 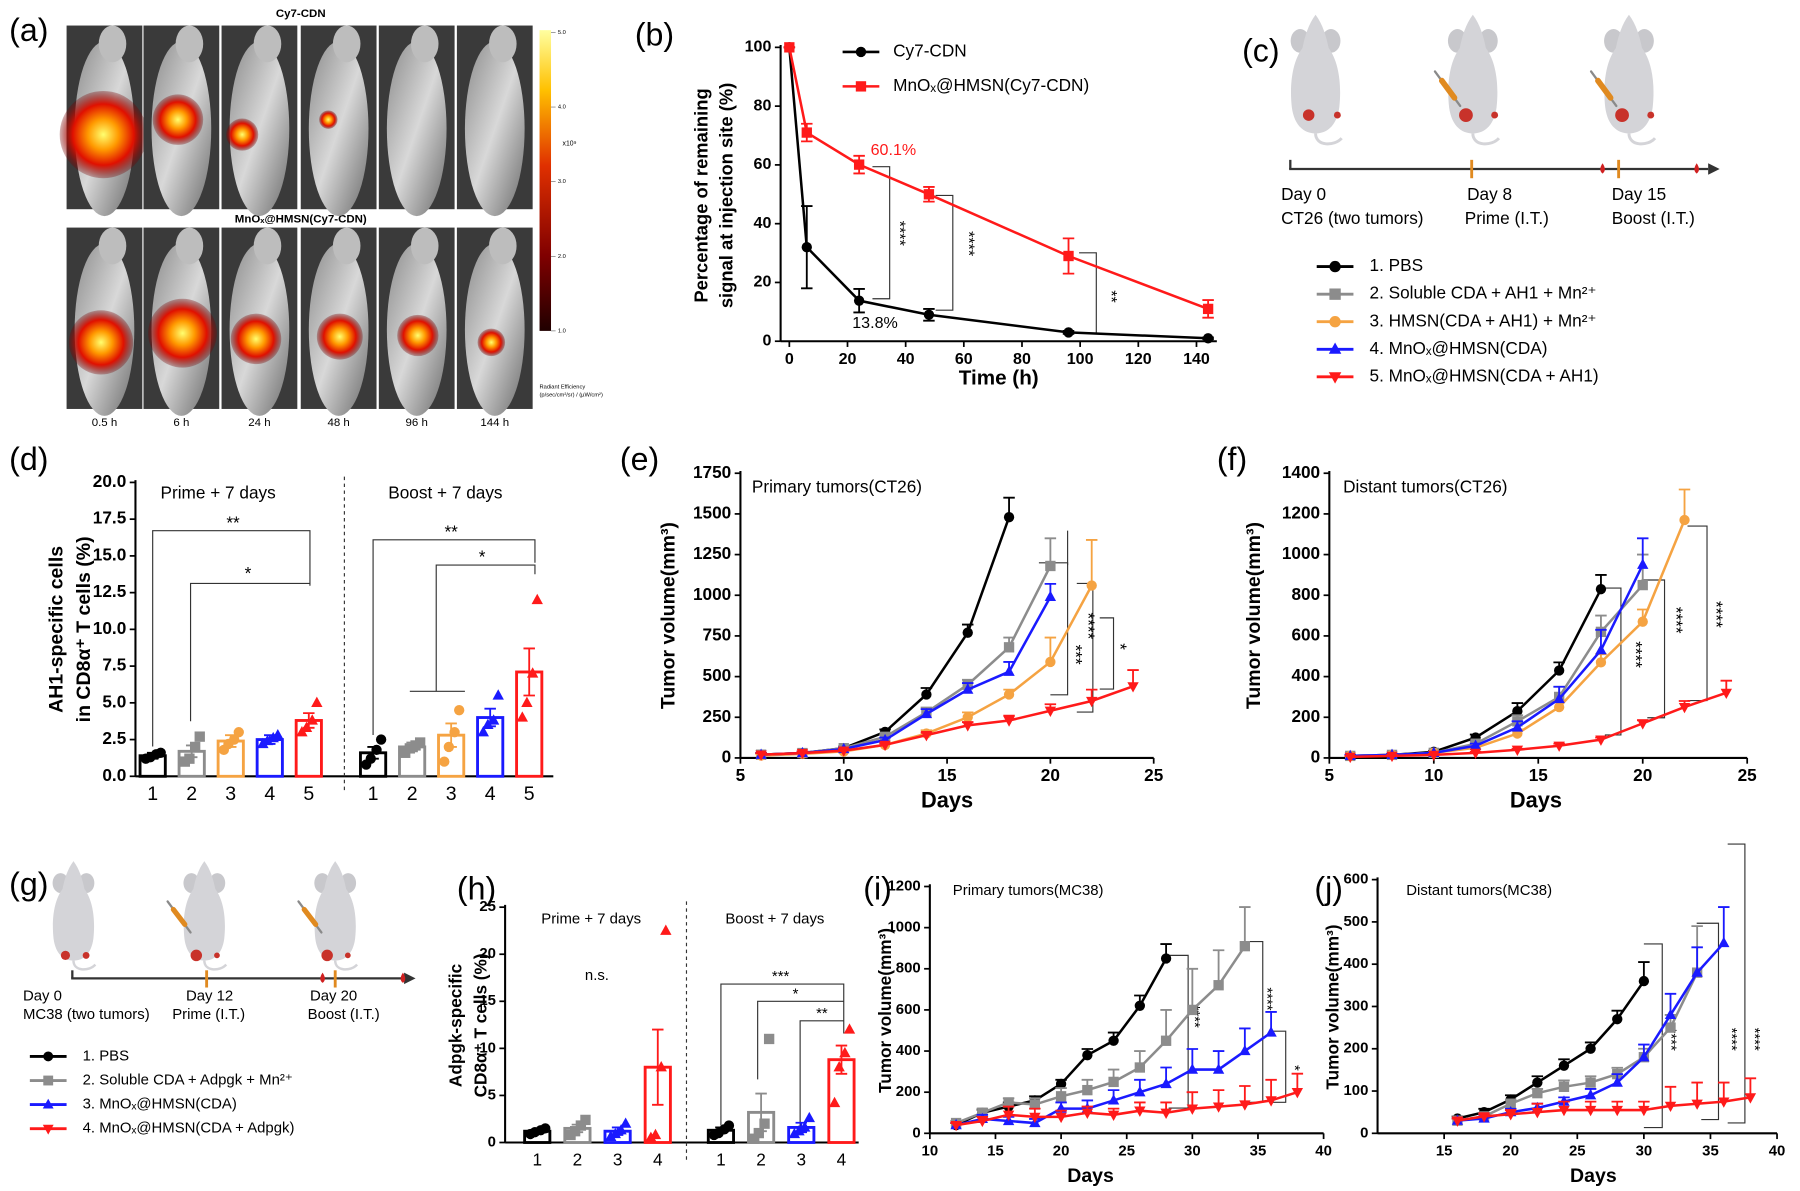 I want to click on timeline-day: Day 12, so click(x=209, y=996).